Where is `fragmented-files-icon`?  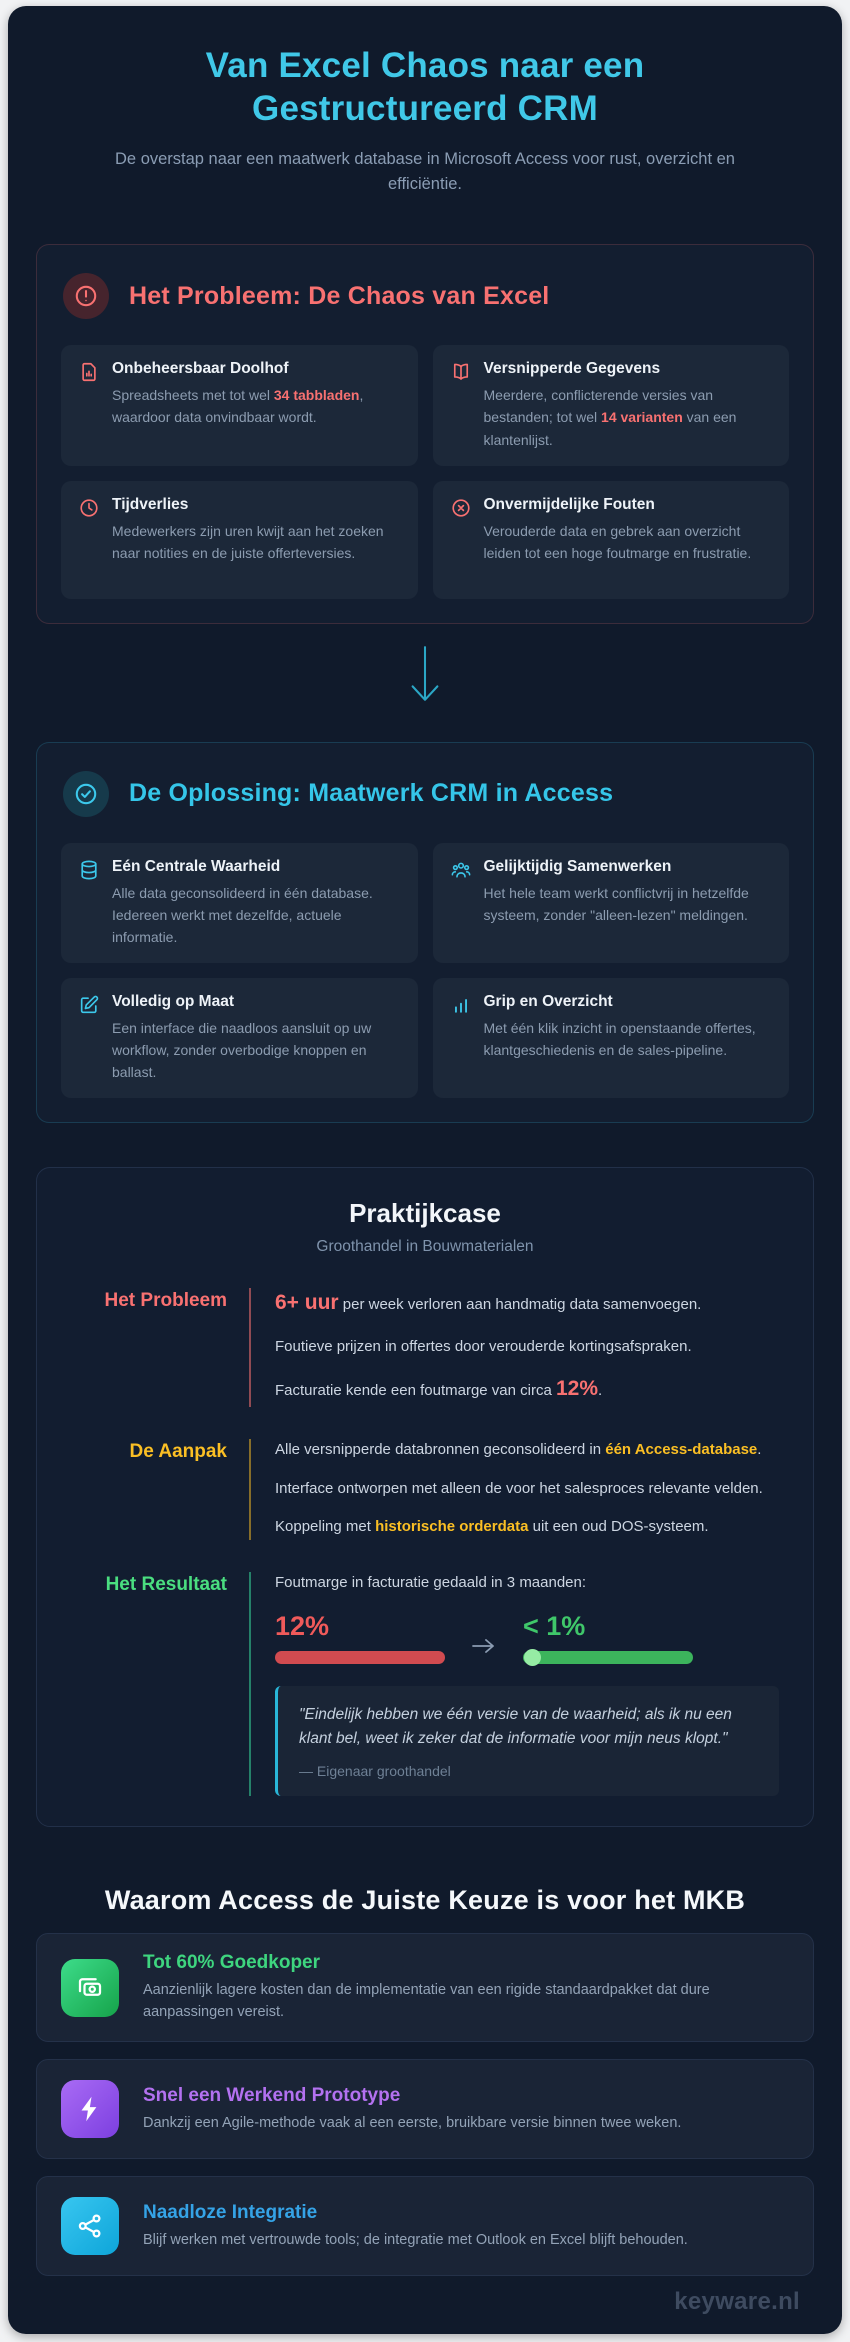 fragmented-files-icon is located at coordinates (461, 374).